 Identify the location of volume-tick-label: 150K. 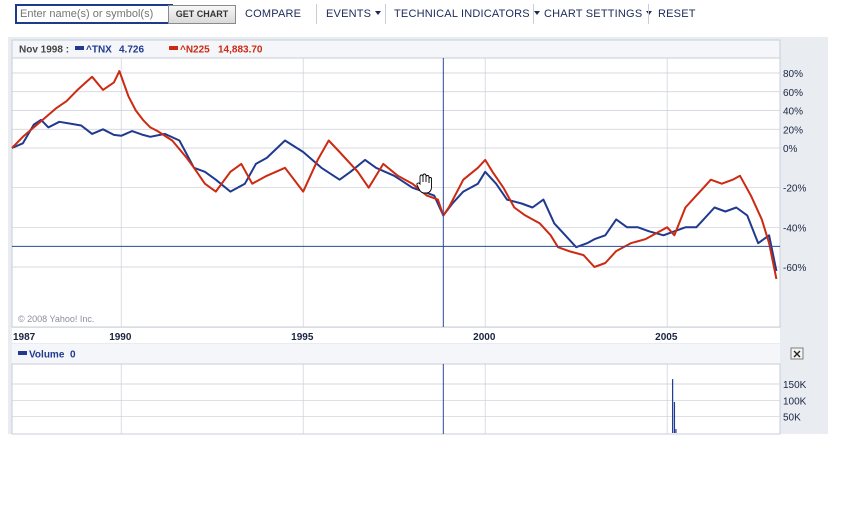
(795, 385).